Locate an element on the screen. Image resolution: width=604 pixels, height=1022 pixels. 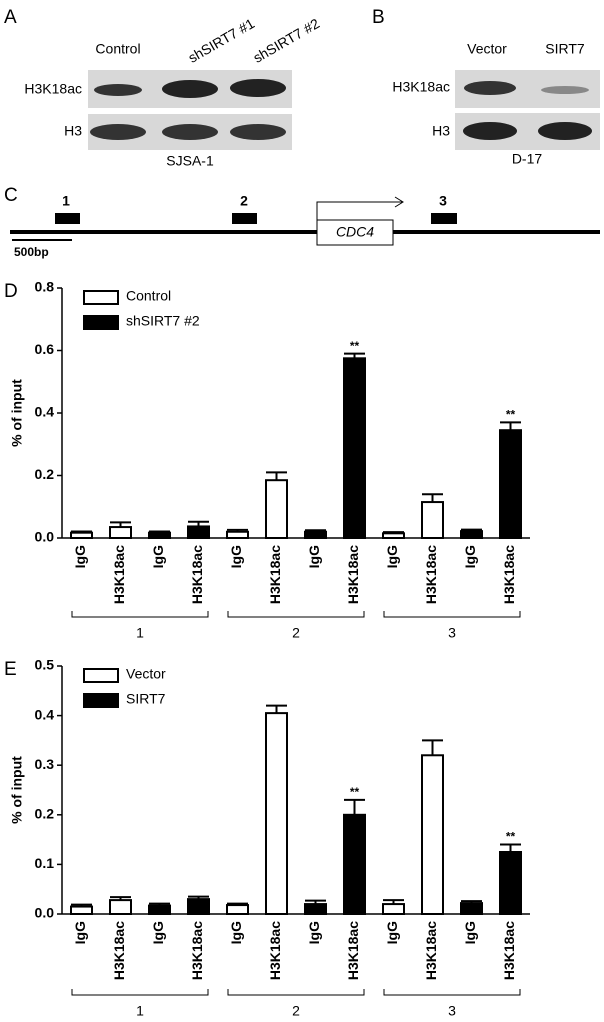
legend-label: SIRT7 is located at coordinates (146, 699).